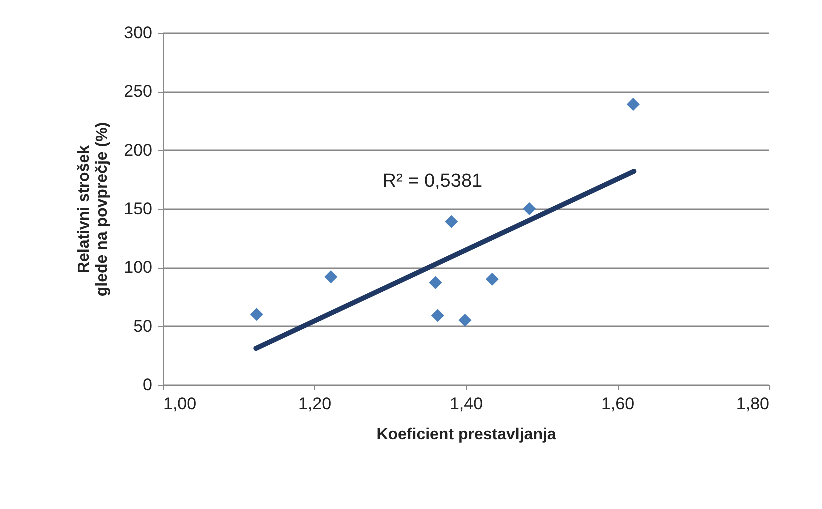 This screenshot has height=509, width=822. I want to click on y-tick-label: 150, so click(138, 209).